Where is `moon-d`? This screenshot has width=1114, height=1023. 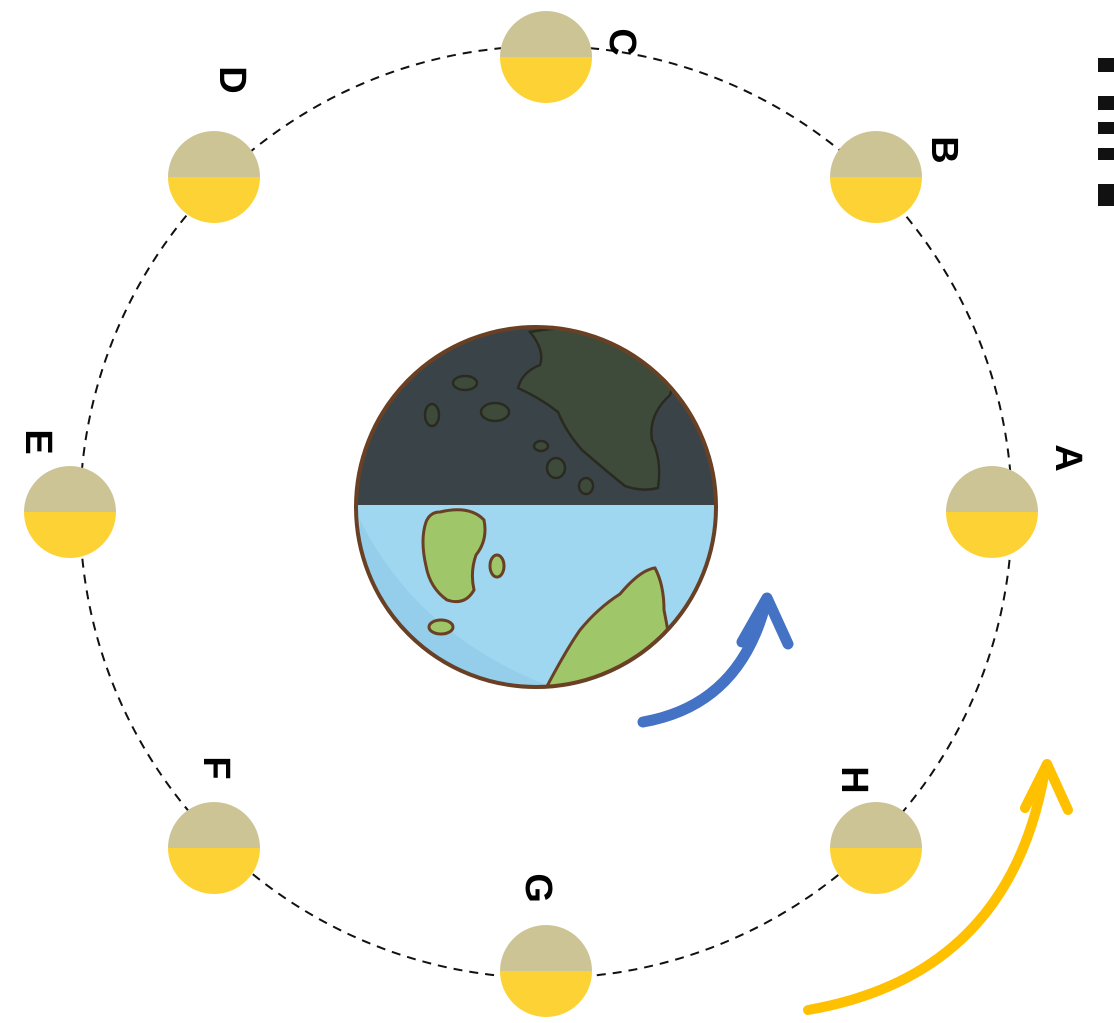
moon-d is located at coordinates (214, 177).